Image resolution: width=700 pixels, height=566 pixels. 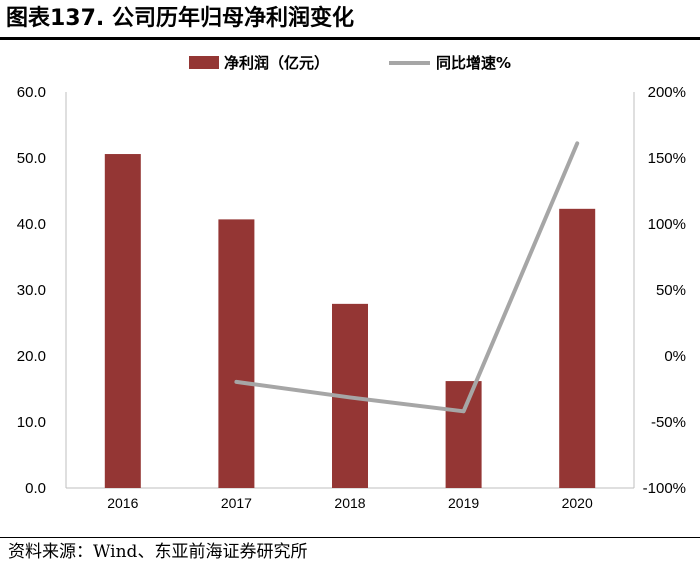 I want to click on y-right-tick: 50%, so click(x=671, y=290).